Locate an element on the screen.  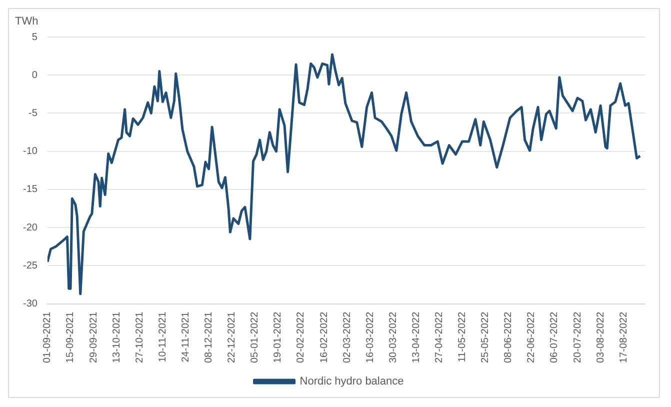
x-tick-label: 24-11-2021 is located at coordinates (186, 336).